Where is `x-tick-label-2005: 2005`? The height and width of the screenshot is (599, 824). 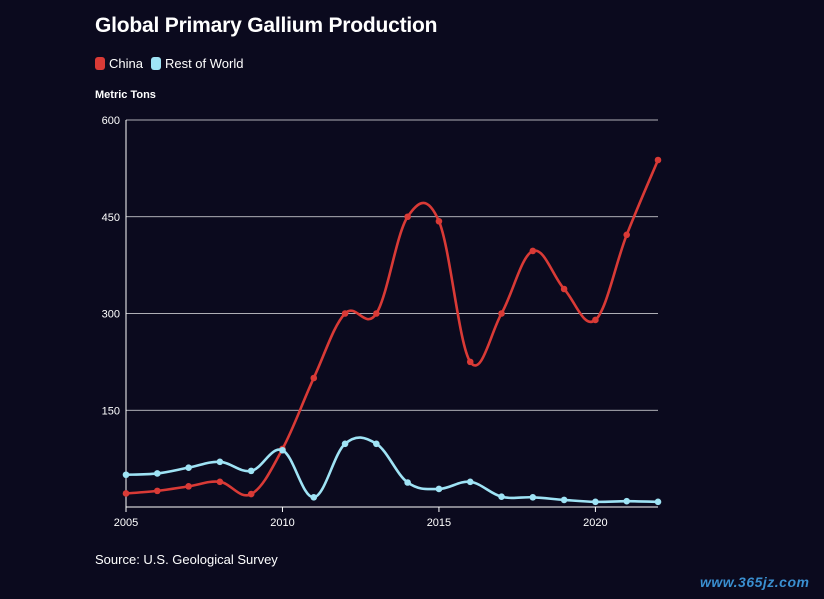 x-tick-label-2005: 2005 is located at coordinates (126, 523).